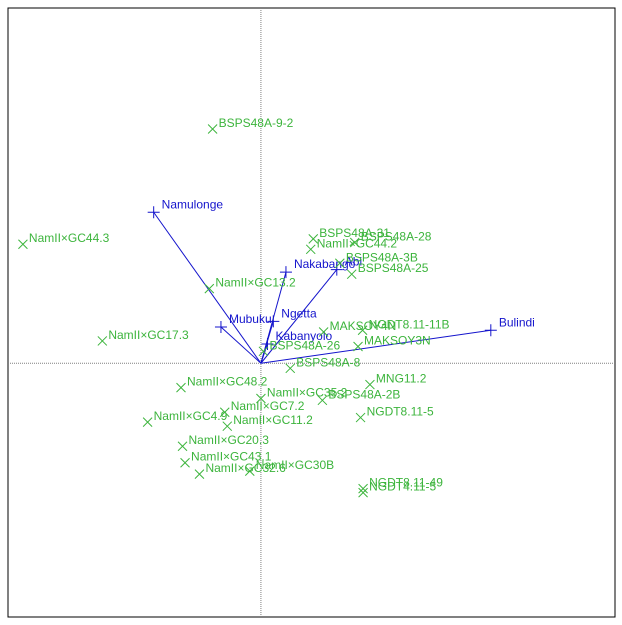 The width and height of the screenshot is (622, 625). What do you see at coordinates (256, 123) in the screenshot?
I see `genotype-label: BSPS48A-9-2` at bounding box center [256, 123].